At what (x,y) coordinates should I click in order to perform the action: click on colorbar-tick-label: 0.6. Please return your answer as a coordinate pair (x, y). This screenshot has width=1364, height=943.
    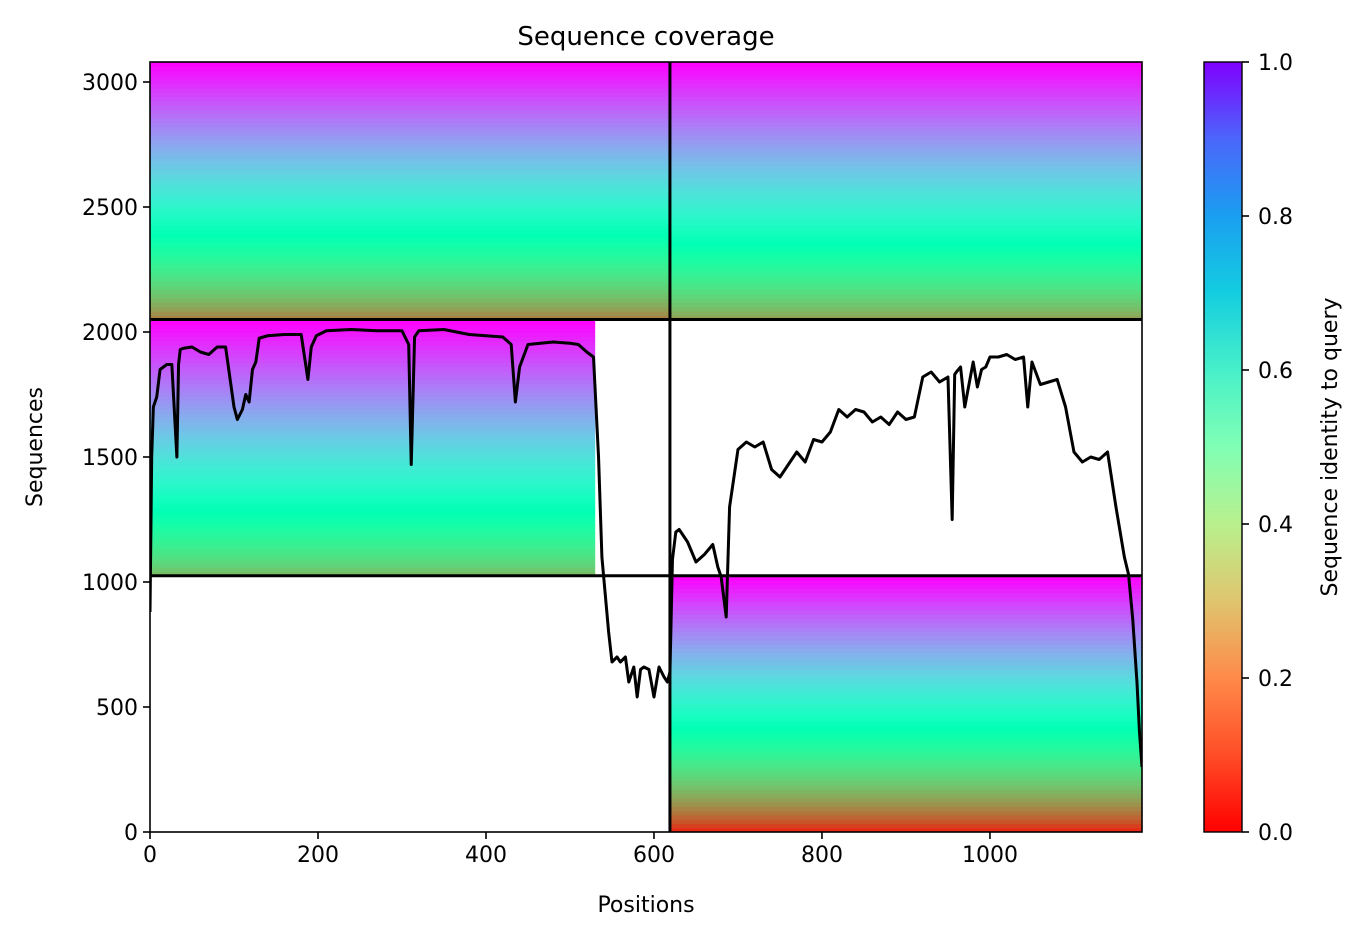
    Looking at the image, I should click on (1275, 371).